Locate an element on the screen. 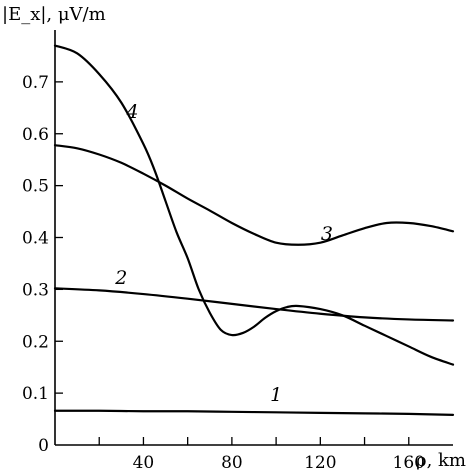 This screenshot has width=474, height=474. curve-label-2: 2 is located at coordinates (120, 278).